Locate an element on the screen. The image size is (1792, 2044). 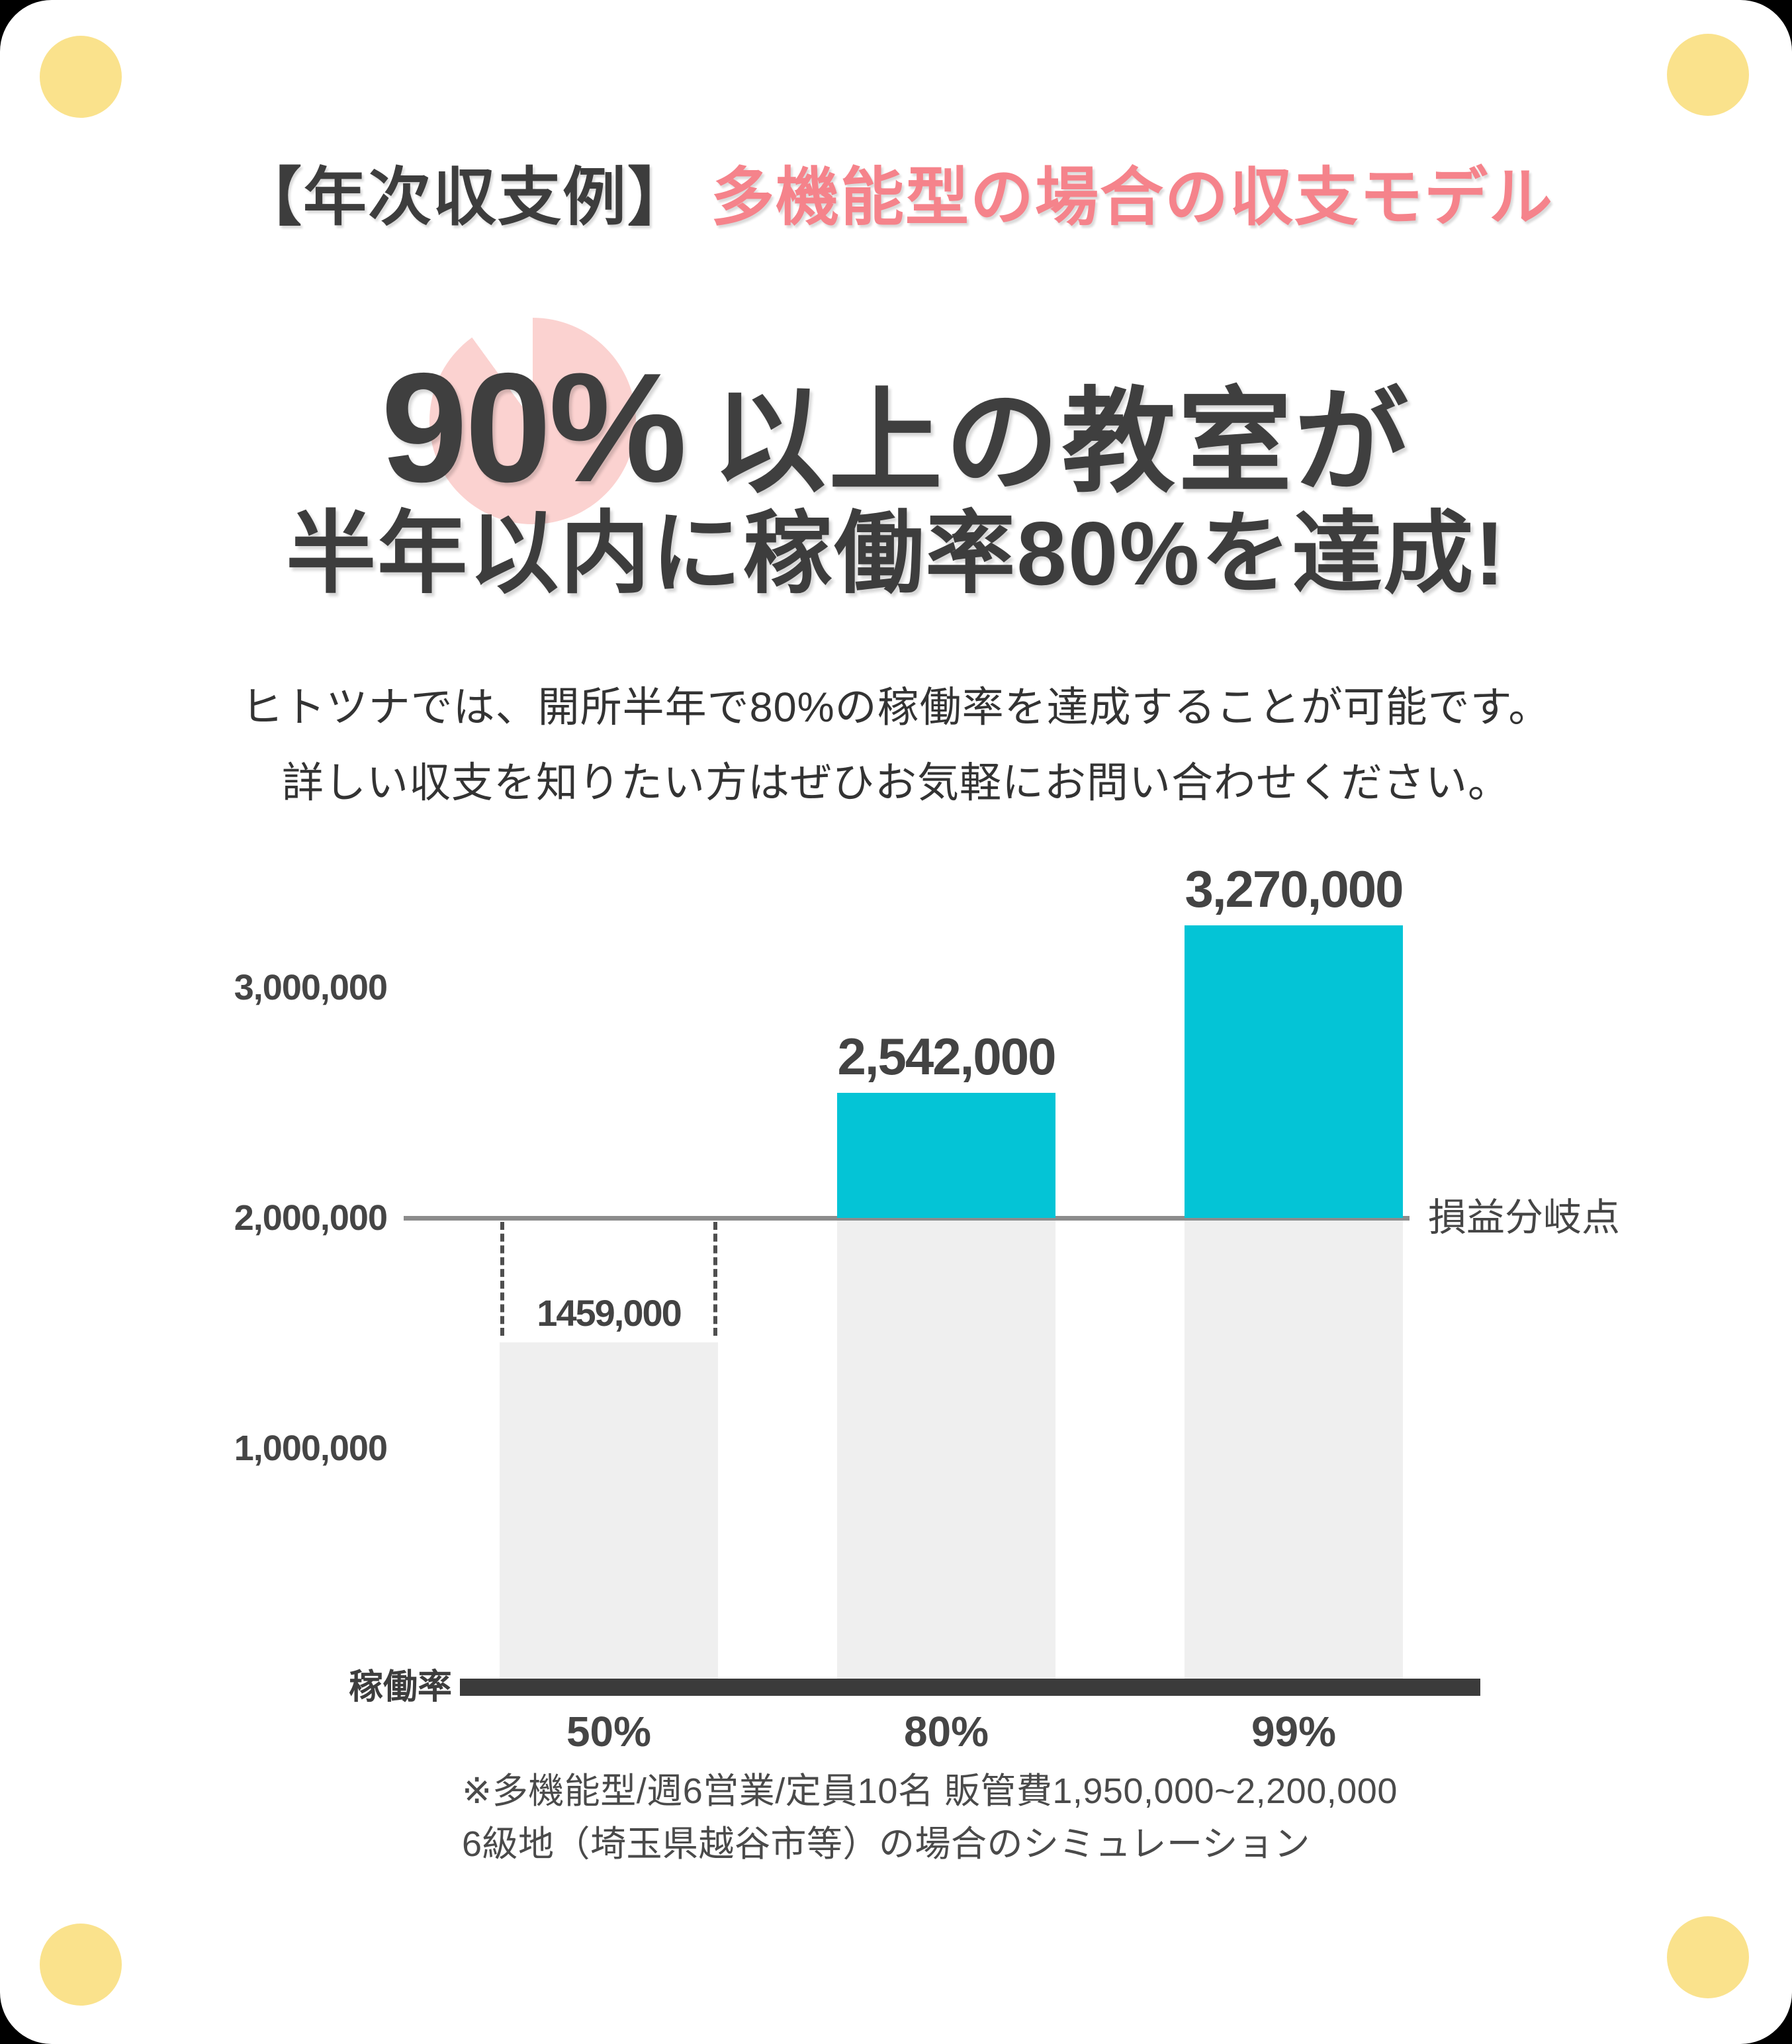
chart-footnote-line2: 6級地（埼玉県越谷市等）の場合のシミュレーション is located at coordinates (886, 1844).